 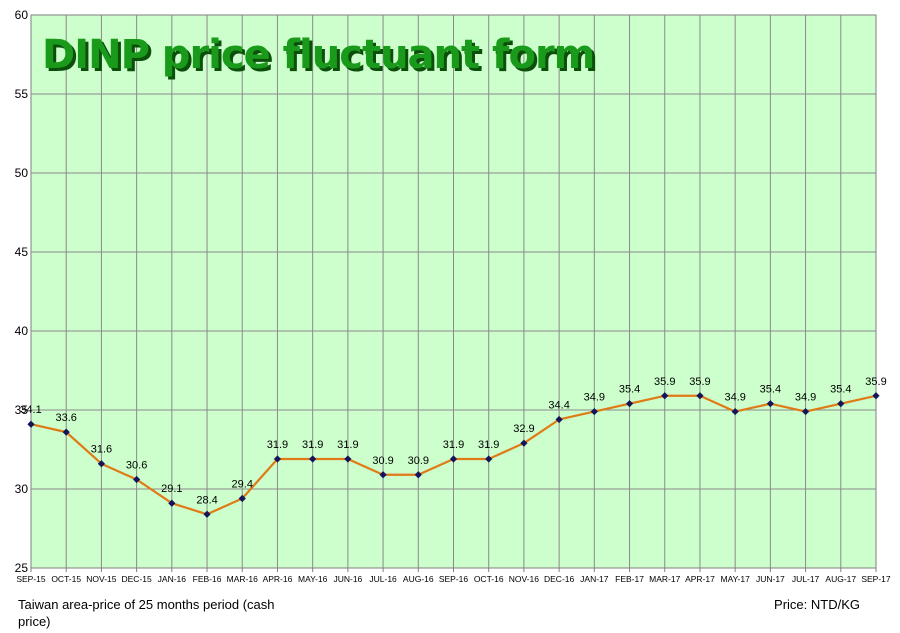 What do you see at coordinates (22, 252) in the screenshot?
I see `y-tick-label: 45` at bounding box center [22, 252].